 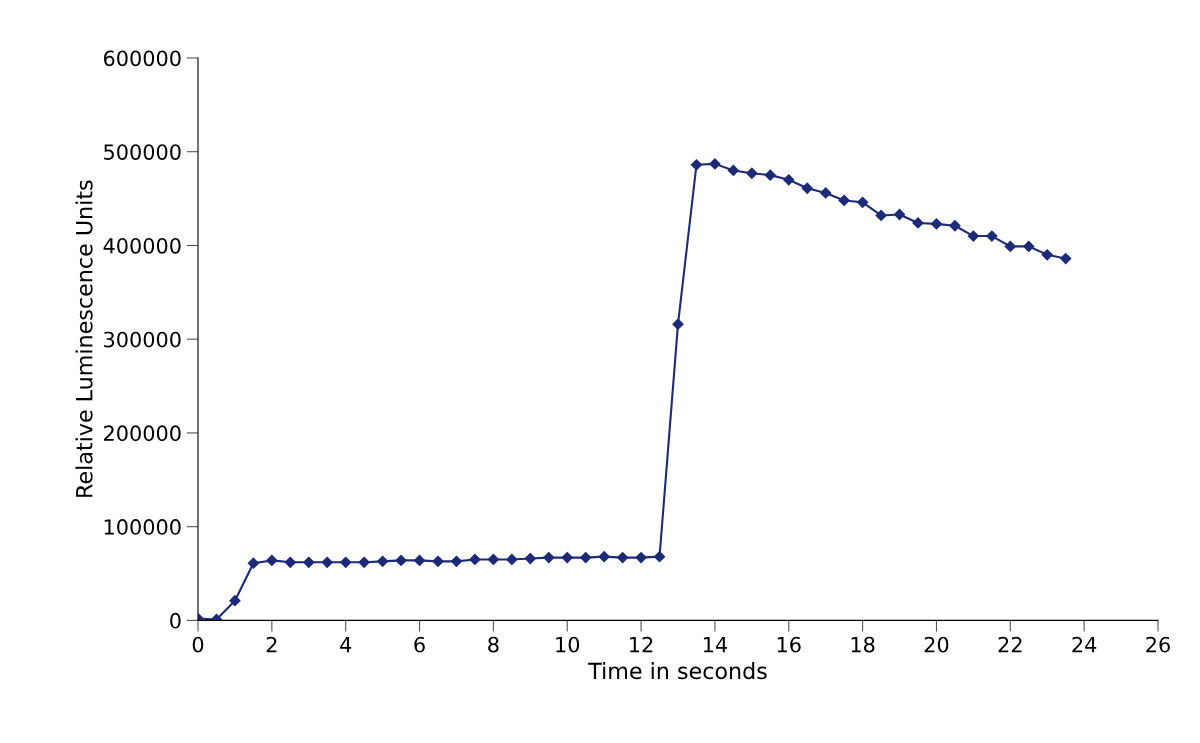 What do you see at coordinates (1158, 644) in the screenshot?
I see `x-tick-label: 26` at bounding box center [1158, 644].